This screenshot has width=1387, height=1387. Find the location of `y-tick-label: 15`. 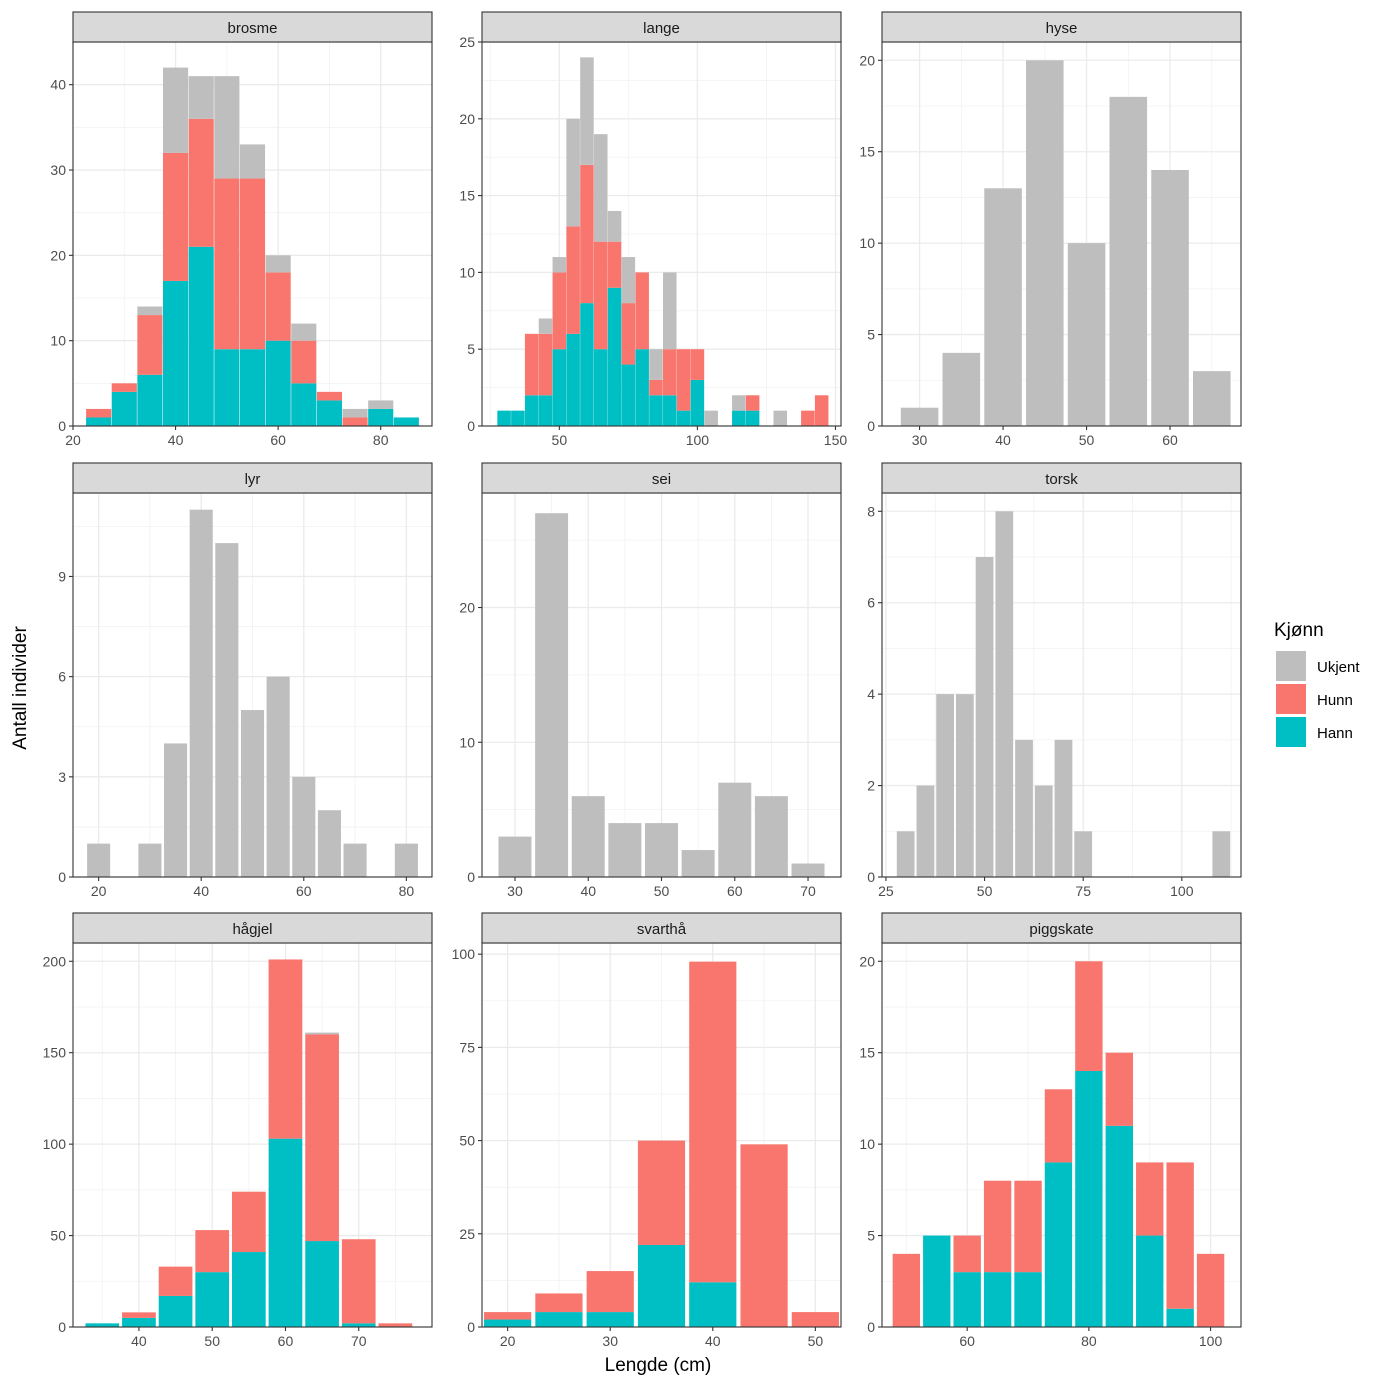

y-tick-label: 15 is located at coordinates (867, 152).